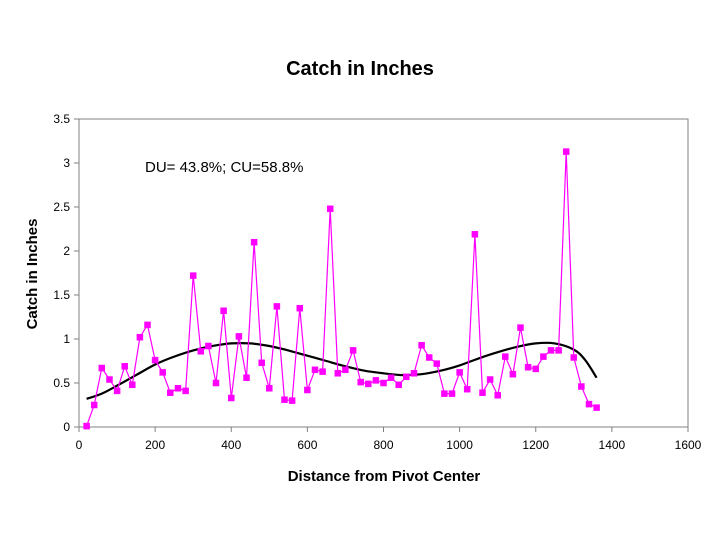 The width and height of the screenshot is (720, 540). Describe the element at coordinates (360, 69) in the screenshot. I see `chart-title: Catch in Inches` at that location.